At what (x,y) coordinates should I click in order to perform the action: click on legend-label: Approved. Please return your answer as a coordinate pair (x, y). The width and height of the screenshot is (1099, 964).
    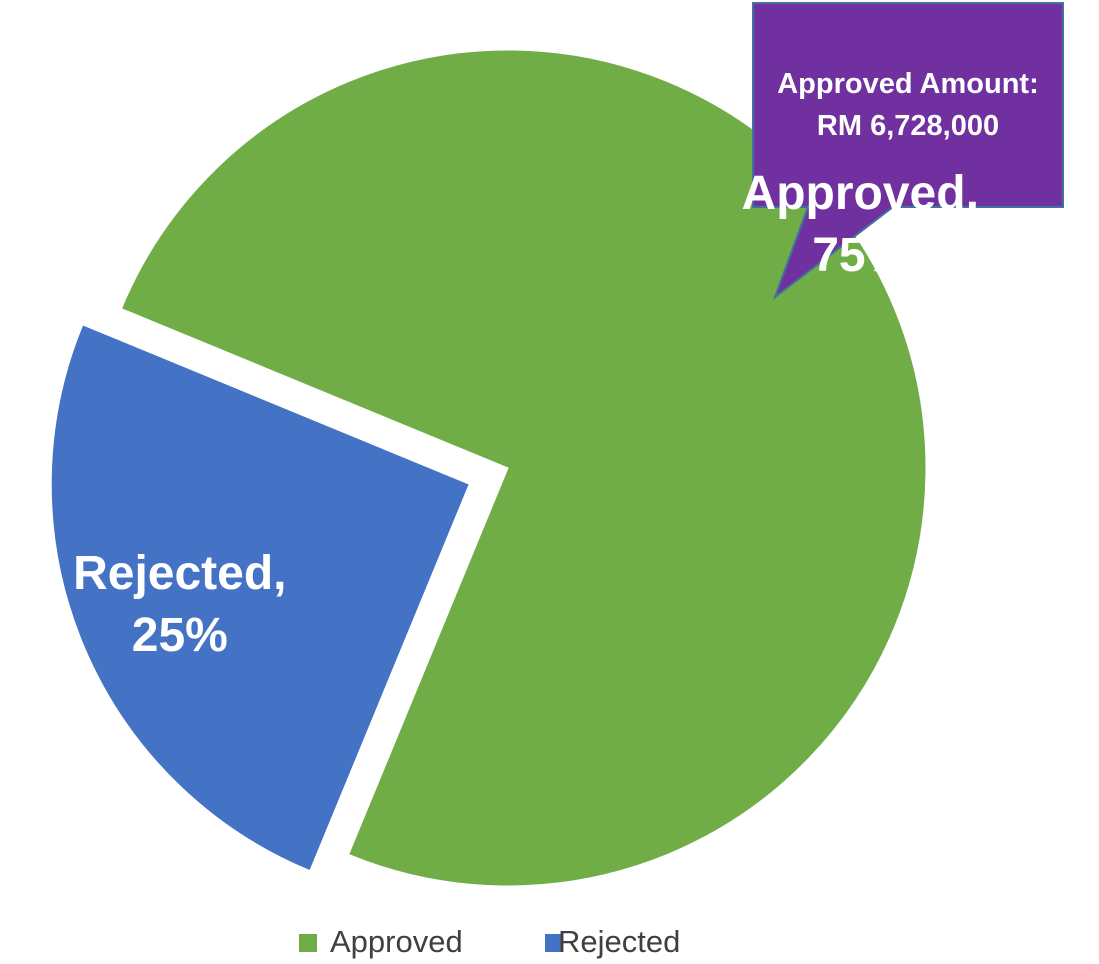
    Looking at the image, I should click on (396, 941).